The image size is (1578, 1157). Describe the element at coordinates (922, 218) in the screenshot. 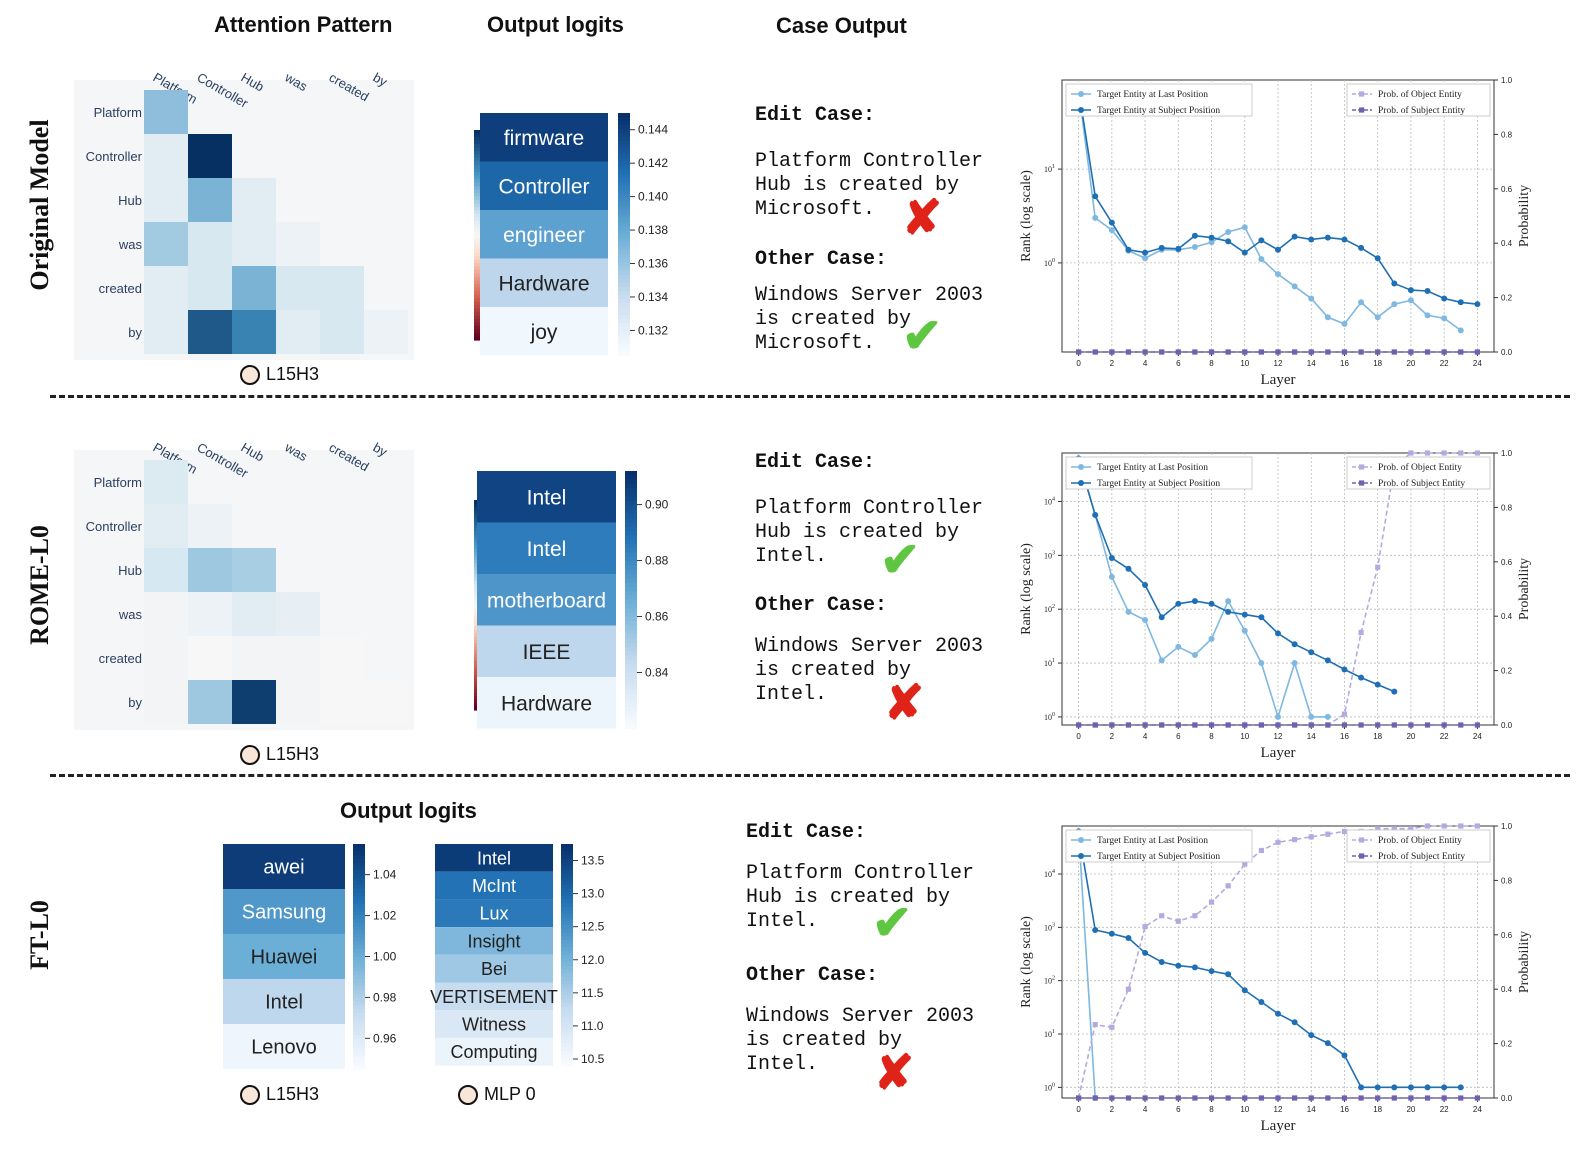

I see `wrong-mark-icon: ✘` at that location.